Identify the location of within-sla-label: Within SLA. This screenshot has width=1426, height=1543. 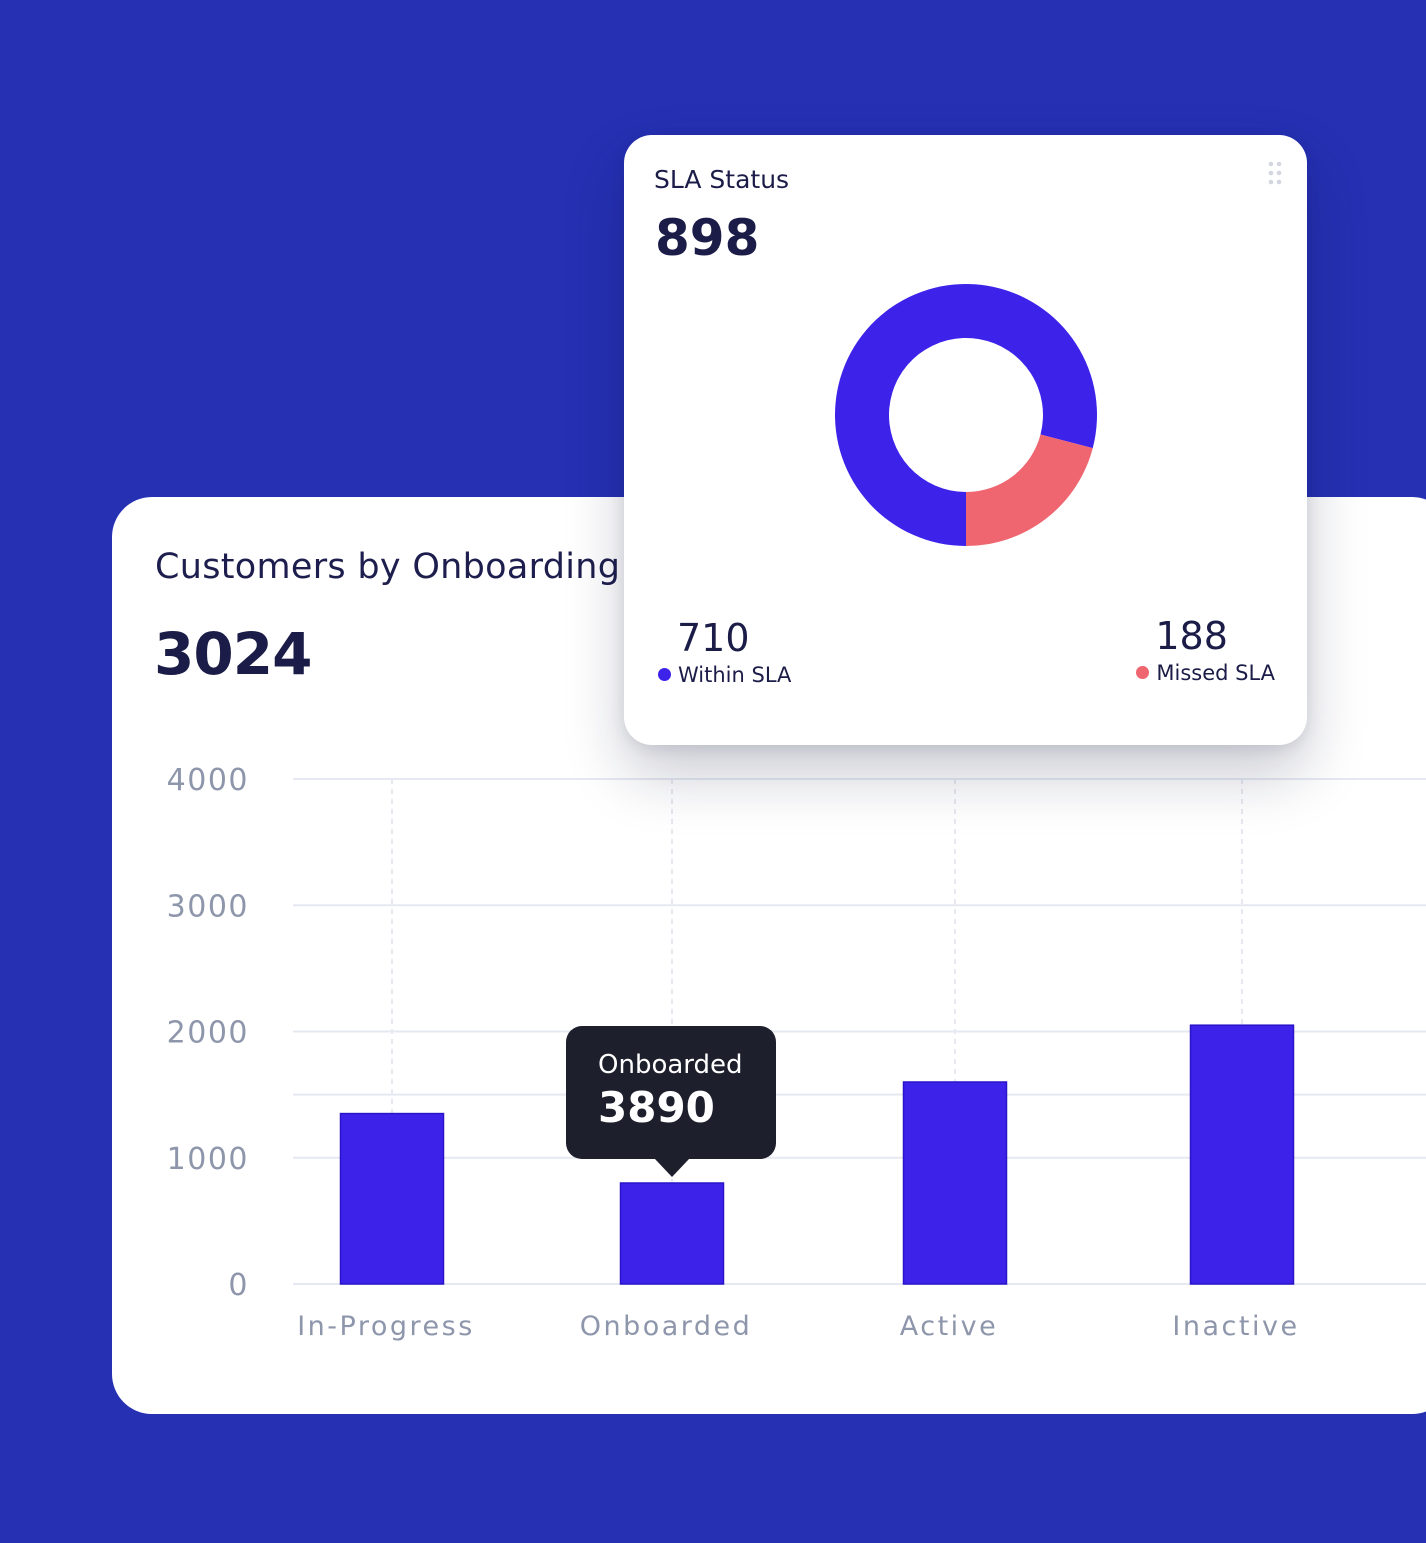
(735, 675).